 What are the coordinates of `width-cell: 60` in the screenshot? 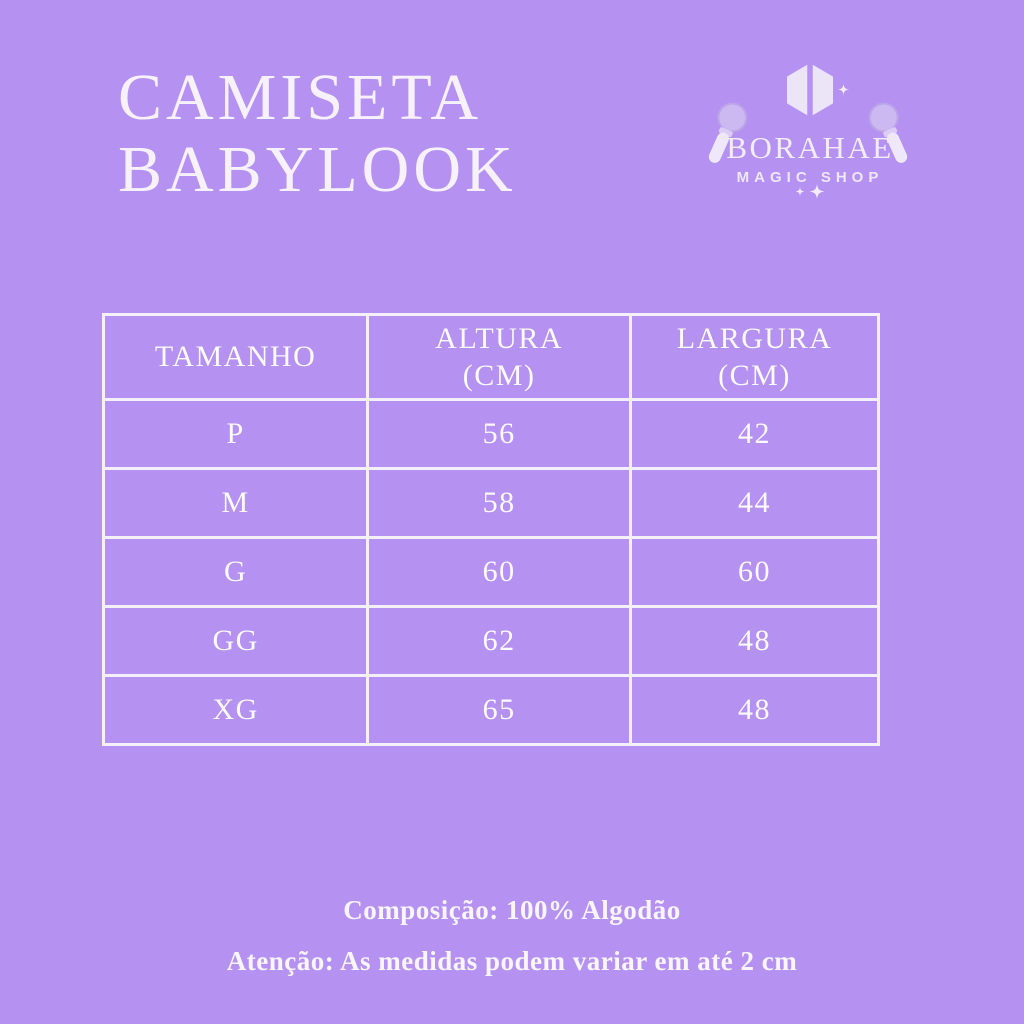 It's located at (754, 572).